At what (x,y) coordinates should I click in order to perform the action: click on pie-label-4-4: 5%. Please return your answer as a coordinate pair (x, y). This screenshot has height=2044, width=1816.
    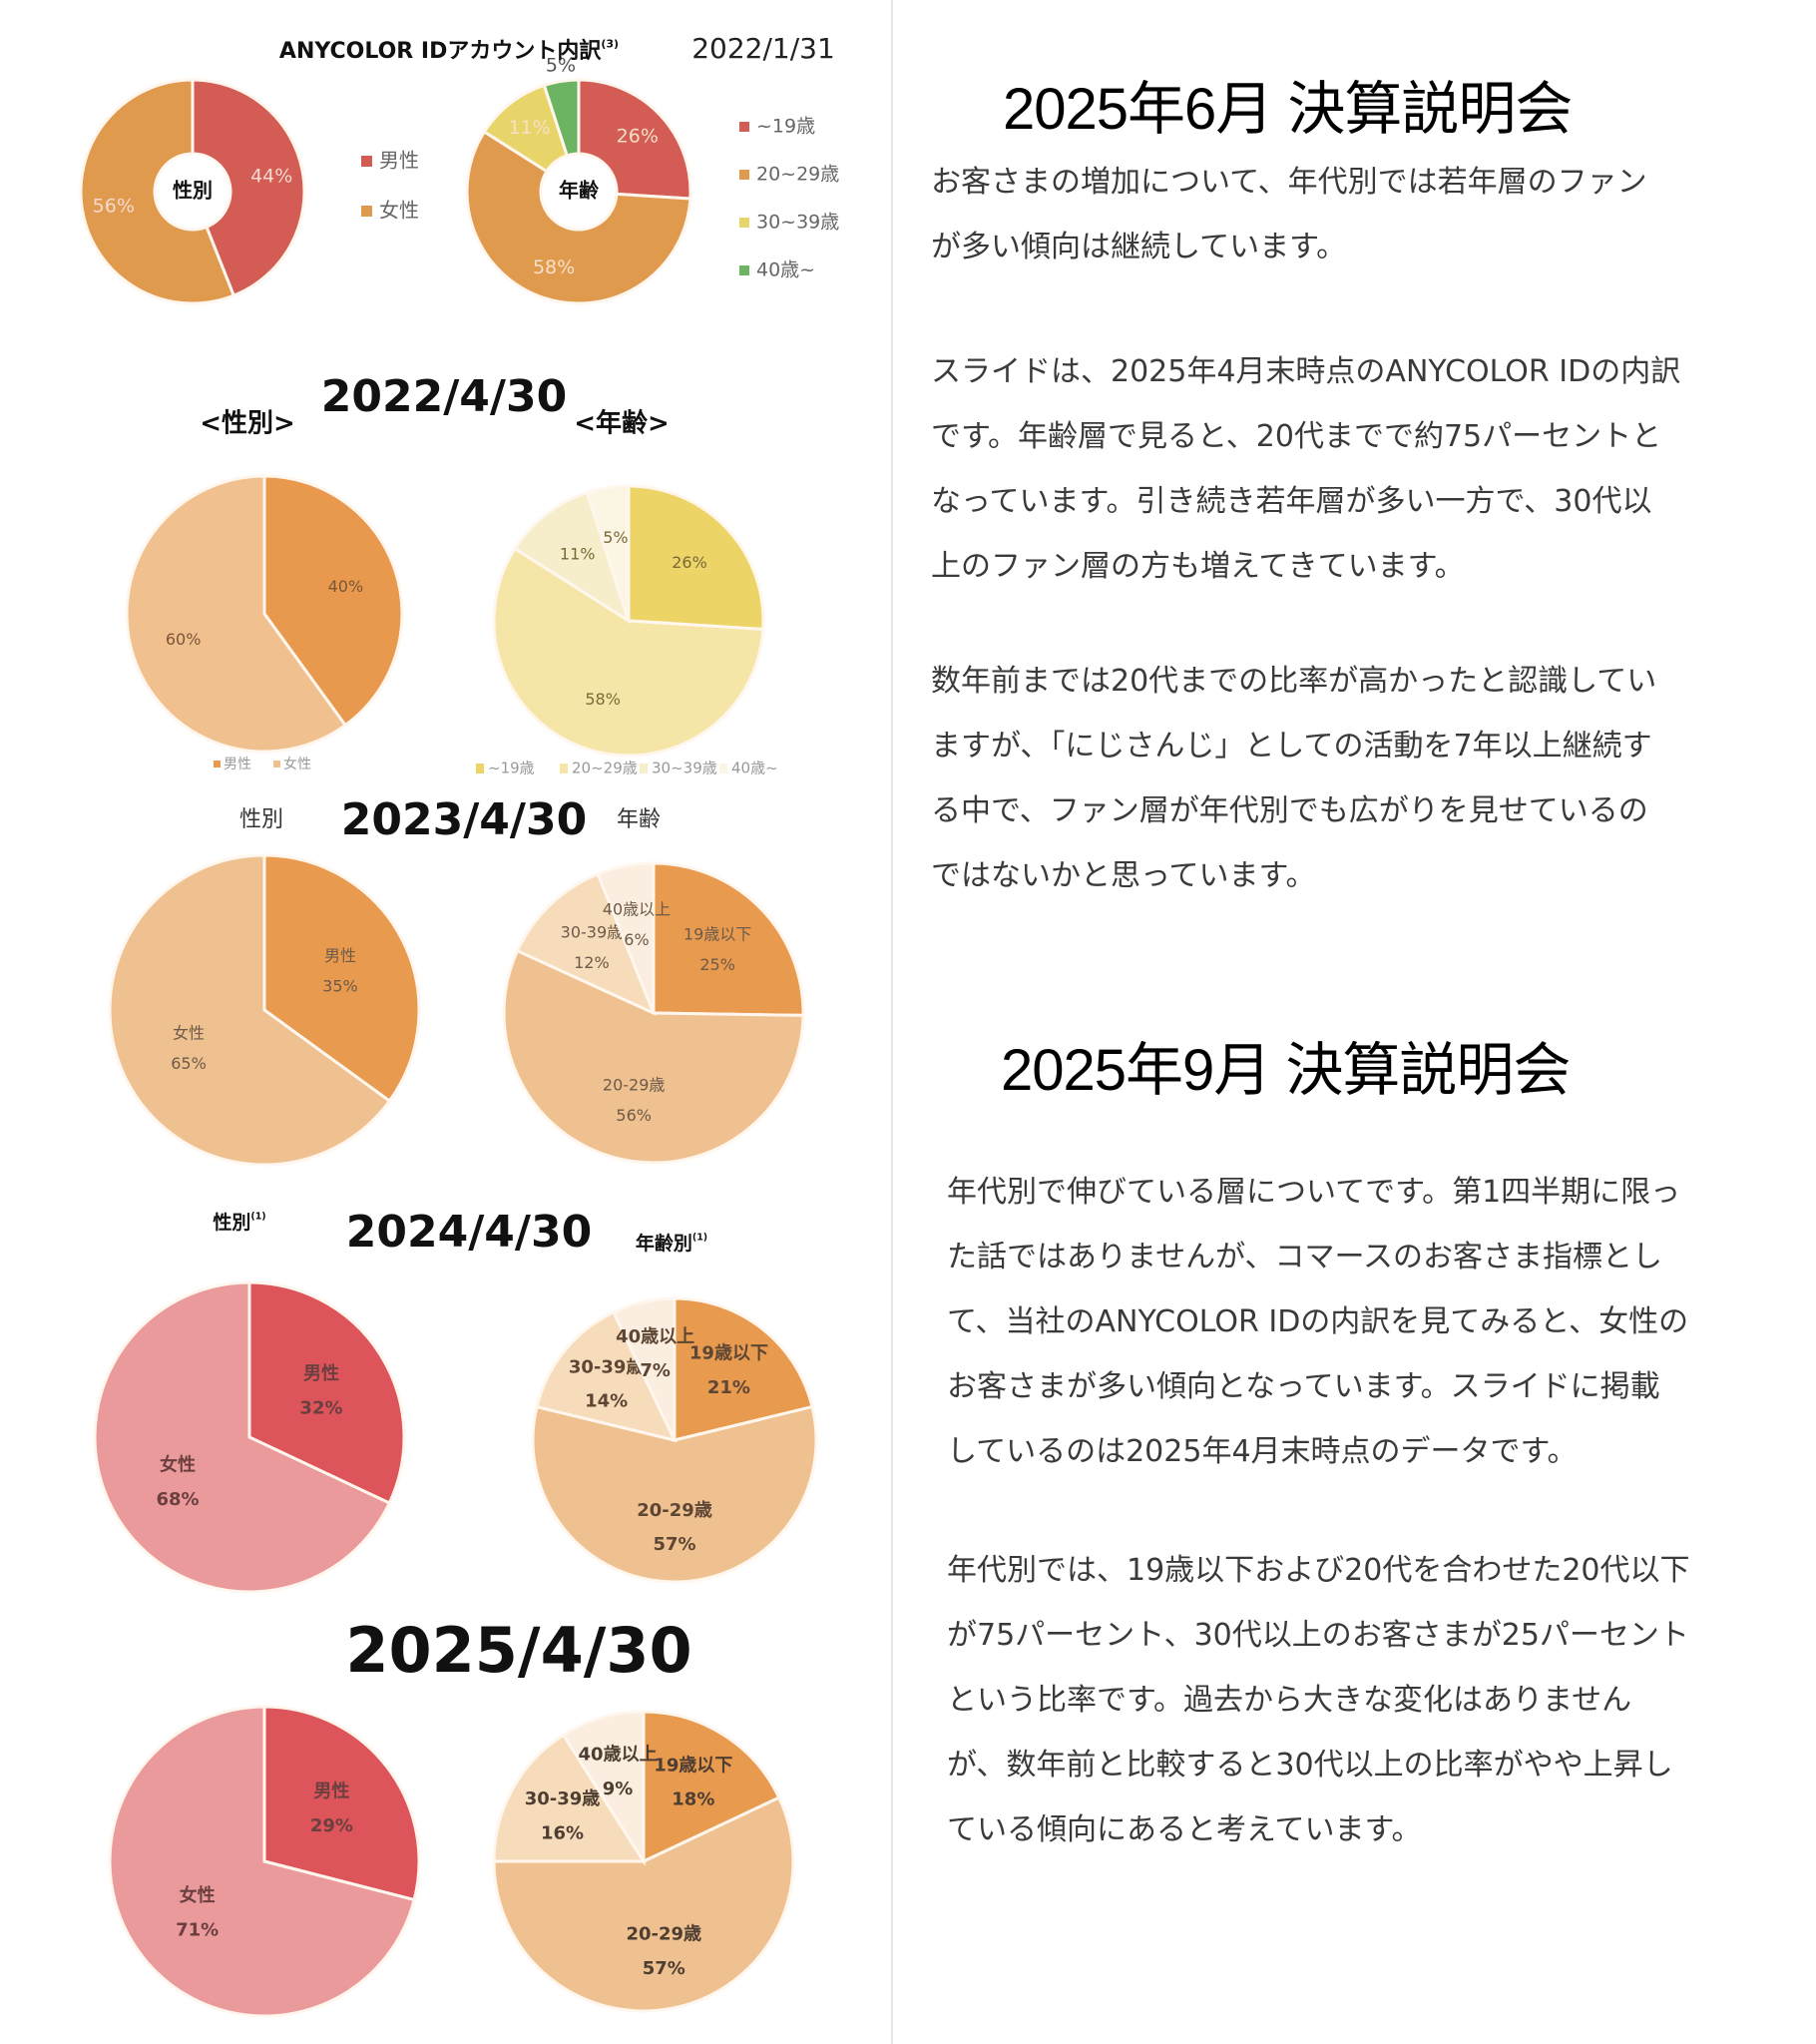
    Looking at the image, I should click on (615, 537).